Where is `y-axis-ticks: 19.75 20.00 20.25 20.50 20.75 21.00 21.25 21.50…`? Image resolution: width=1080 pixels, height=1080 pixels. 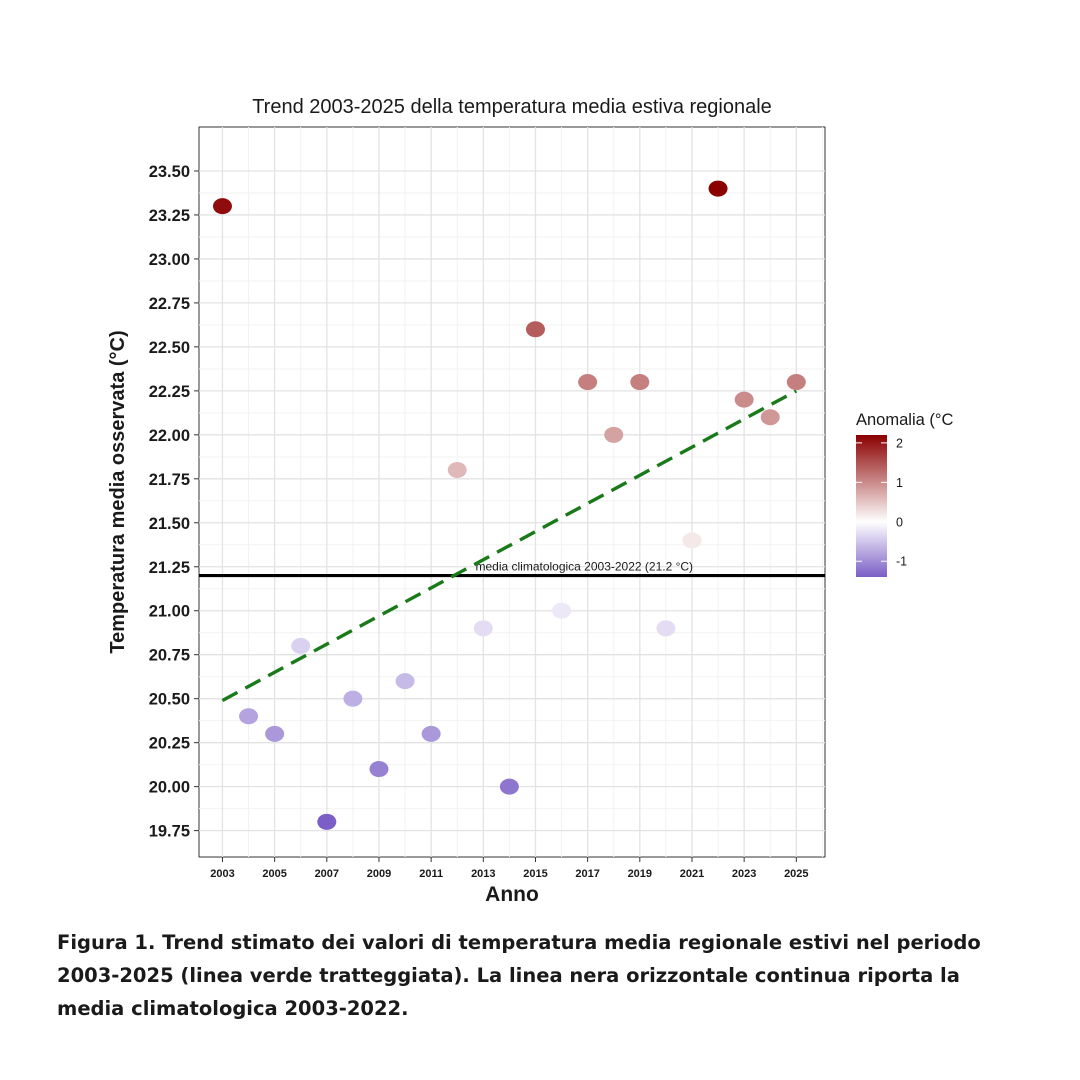
y-axis-ticks: 19.75 20.00 20.25 20.50 20.75 21.00 21.25 21.50… is located at coordinates (174, 502).